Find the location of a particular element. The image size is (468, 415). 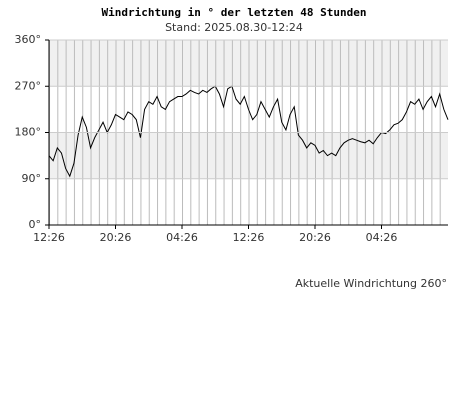

y-tick-label: 270° is located at coordinates (28, 85).